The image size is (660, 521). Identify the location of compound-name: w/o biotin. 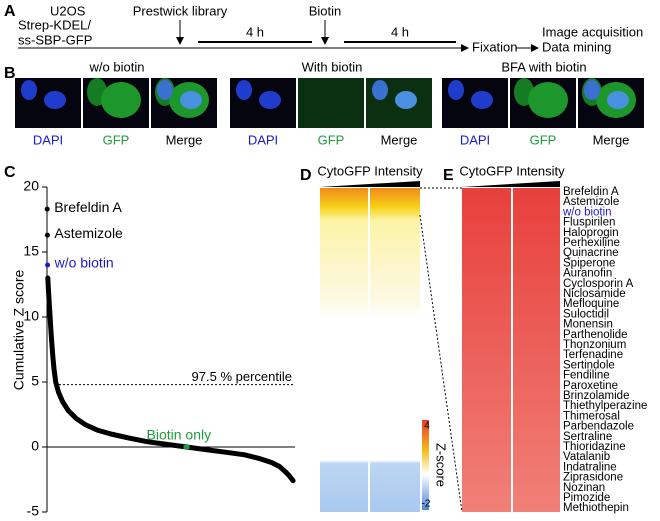
(587, 212).